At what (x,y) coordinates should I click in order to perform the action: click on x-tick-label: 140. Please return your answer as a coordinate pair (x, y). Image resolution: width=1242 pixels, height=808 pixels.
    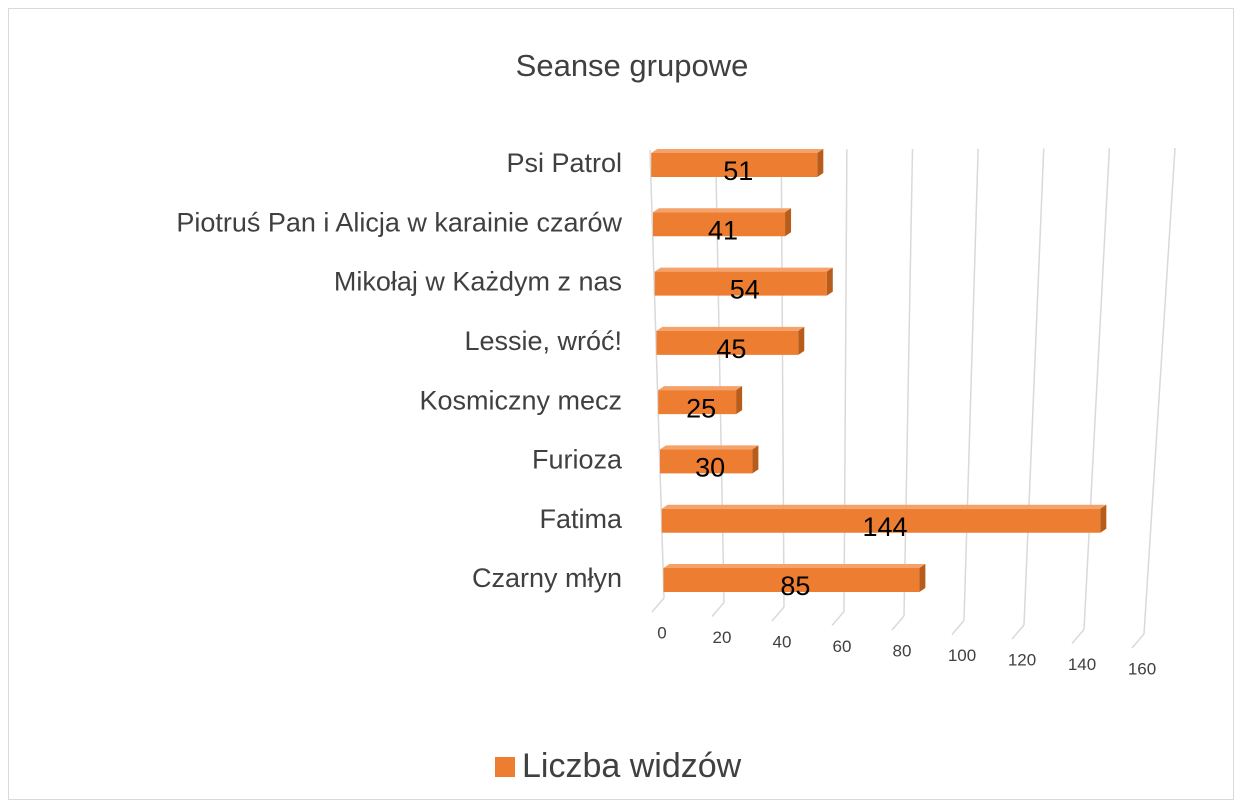
    Looking at the image, I should click on (1082, 664).